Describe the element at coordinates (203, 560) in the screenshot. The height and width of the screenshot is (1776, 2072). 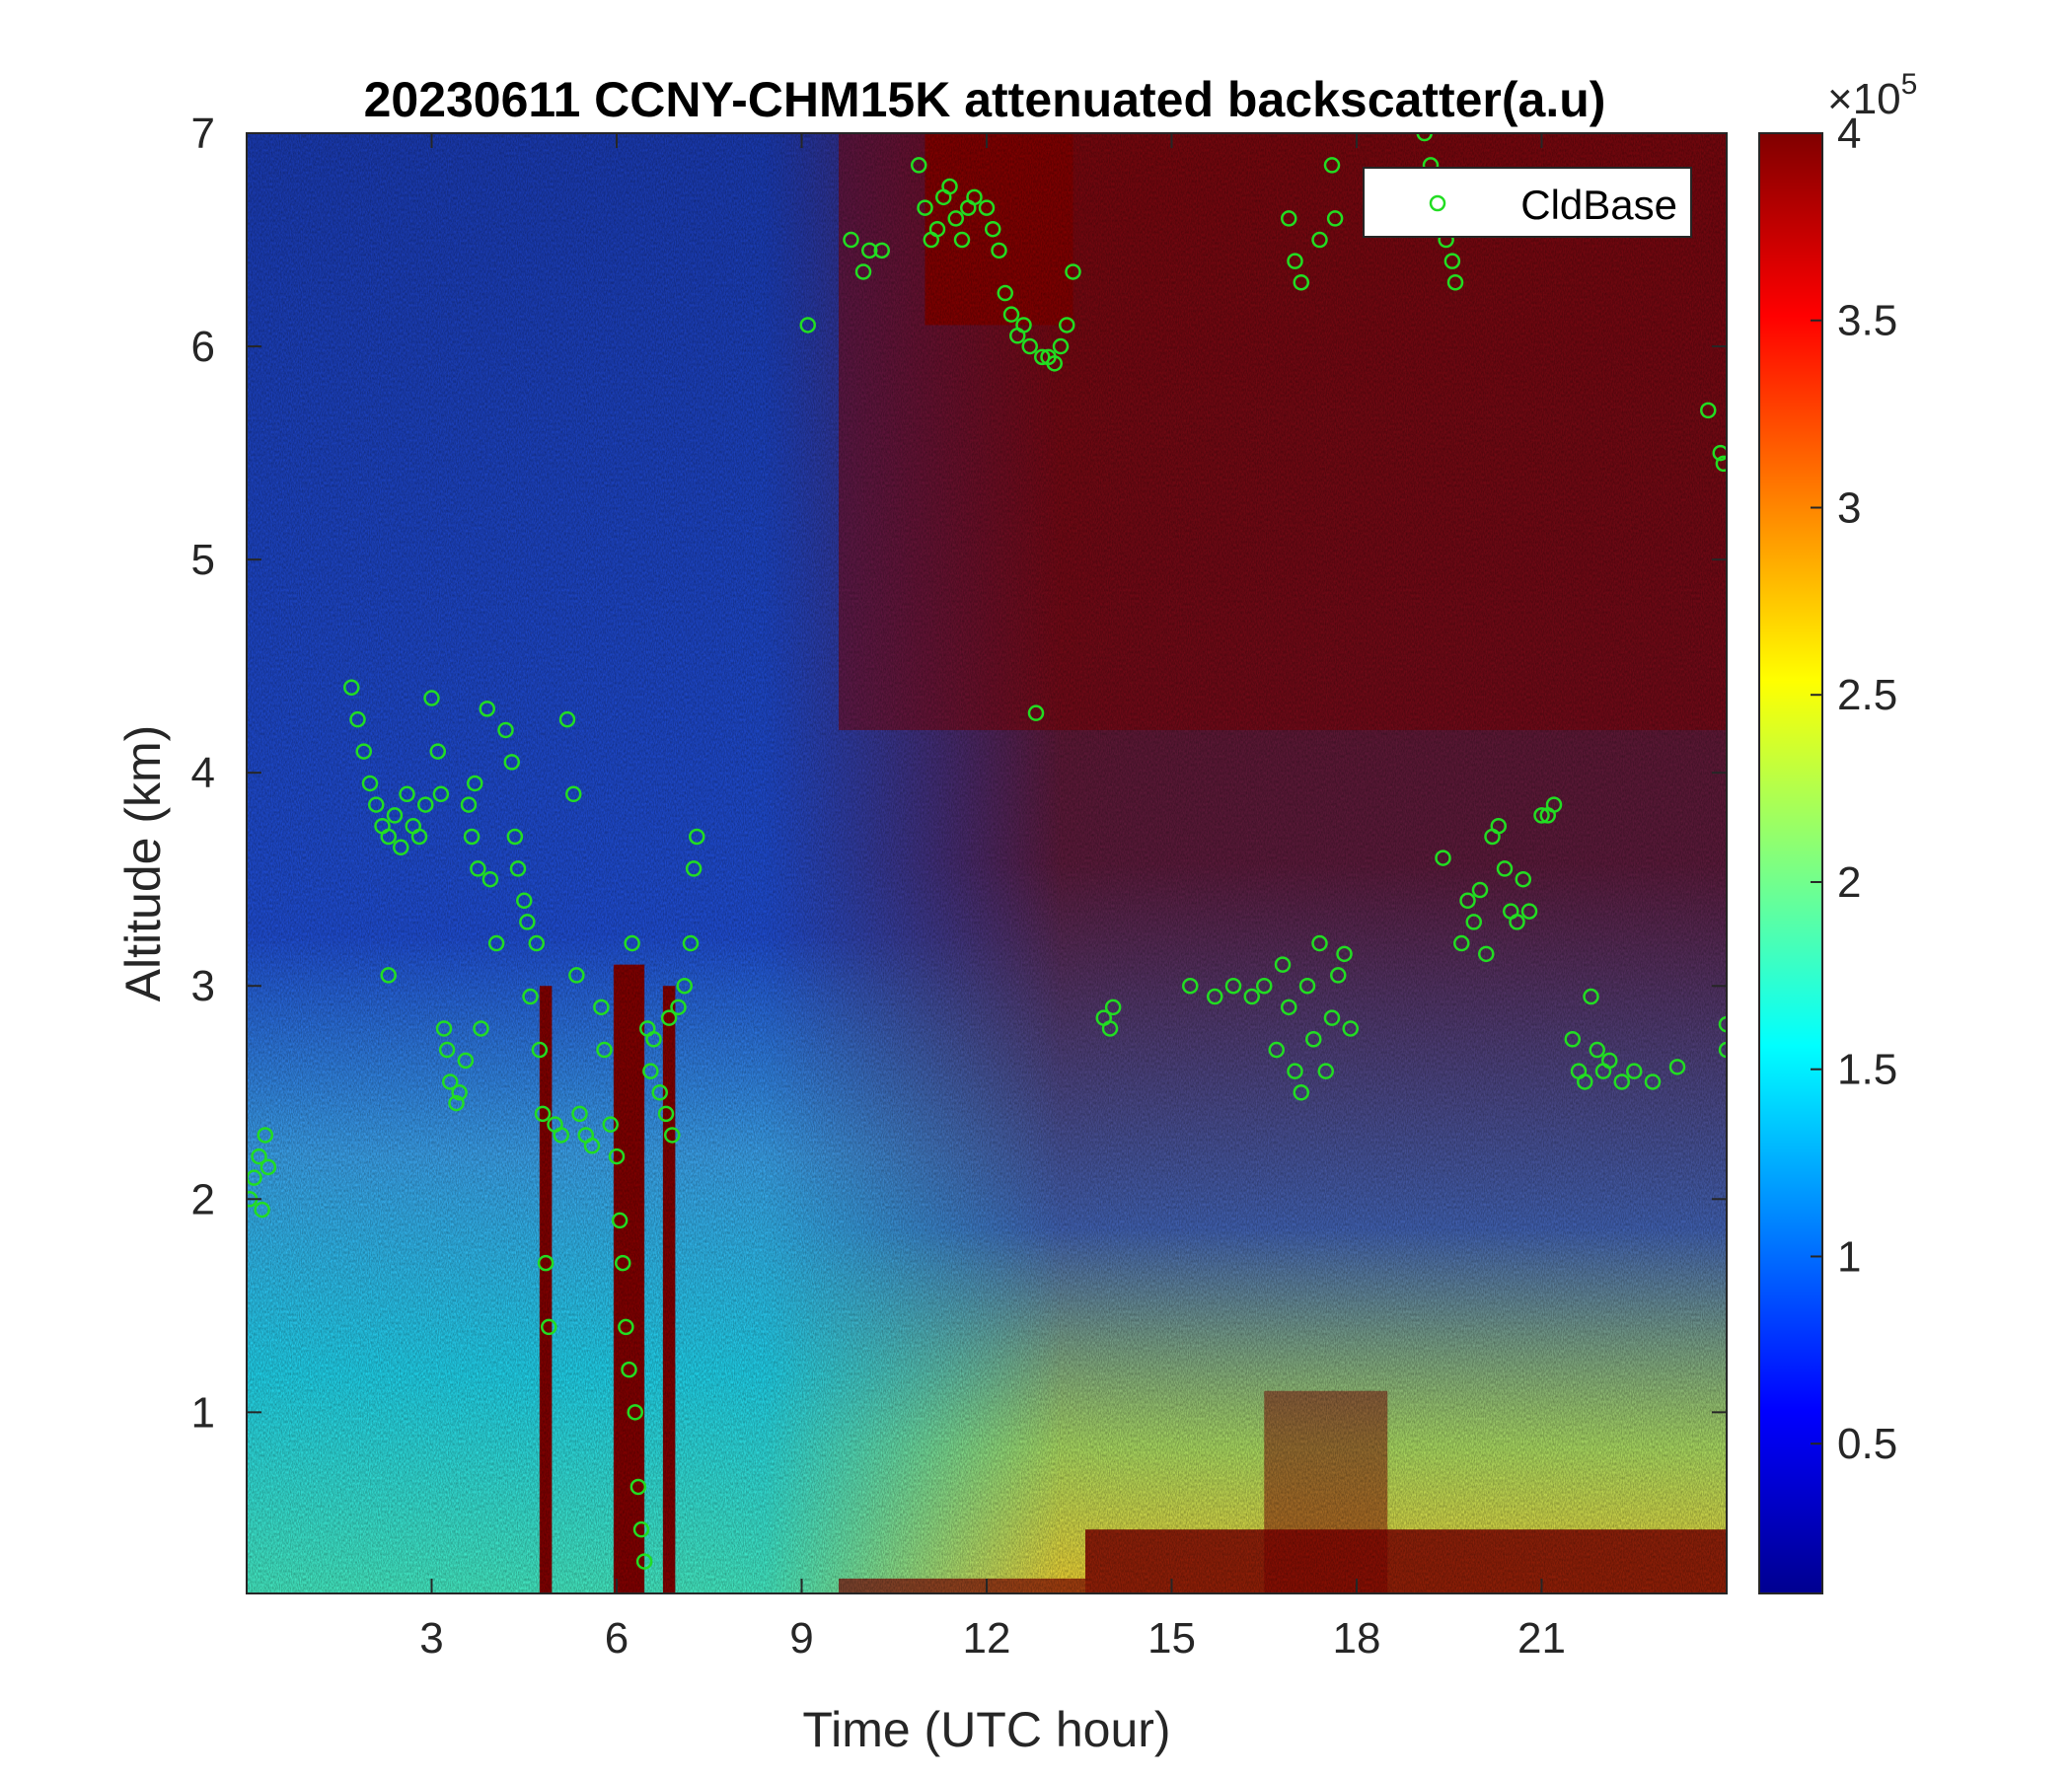
I see `y-tick-label: 5` at that location.